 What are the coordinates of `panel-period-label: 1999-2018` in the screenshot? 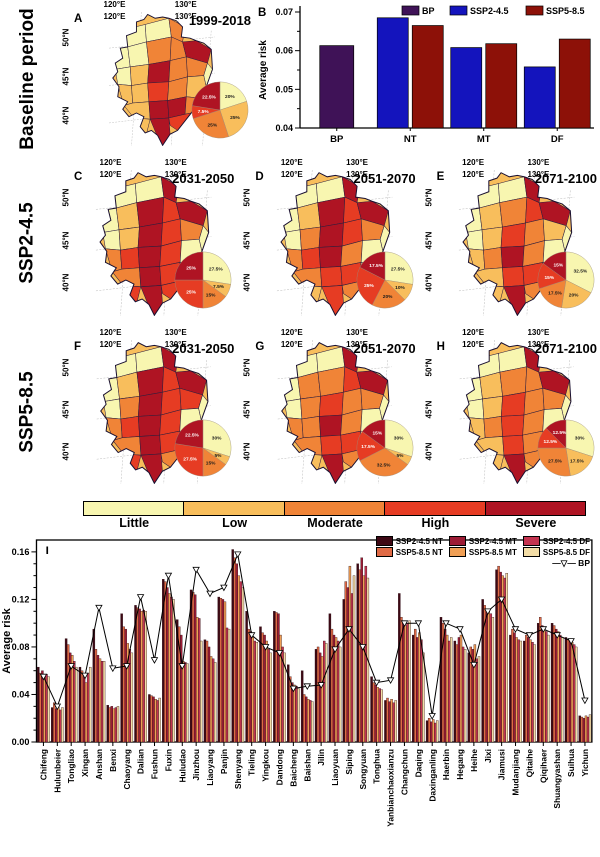 It's located at (219, 20).